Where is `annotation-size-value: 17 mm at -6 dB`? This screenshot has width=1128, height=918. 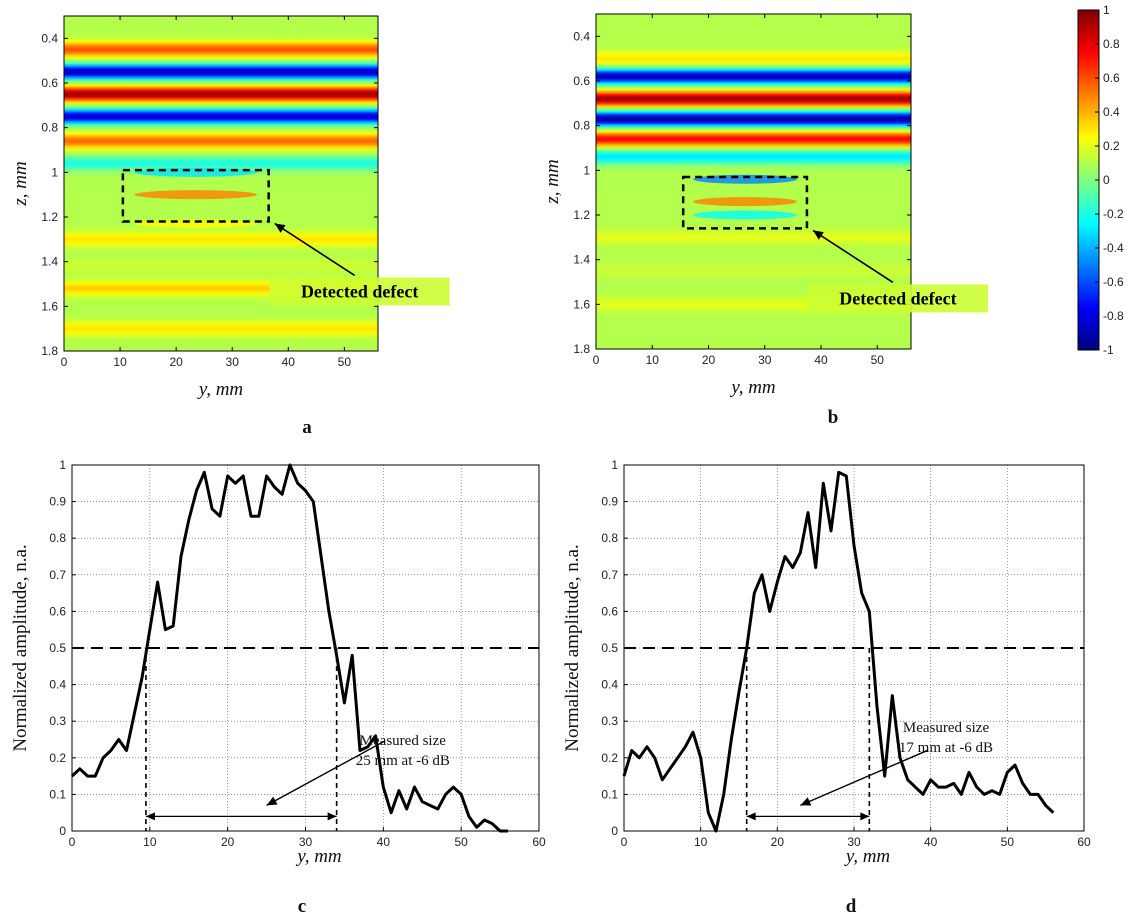 annotation-size-value: 17 mm at -6 dB is located at coordinates (946, 748).